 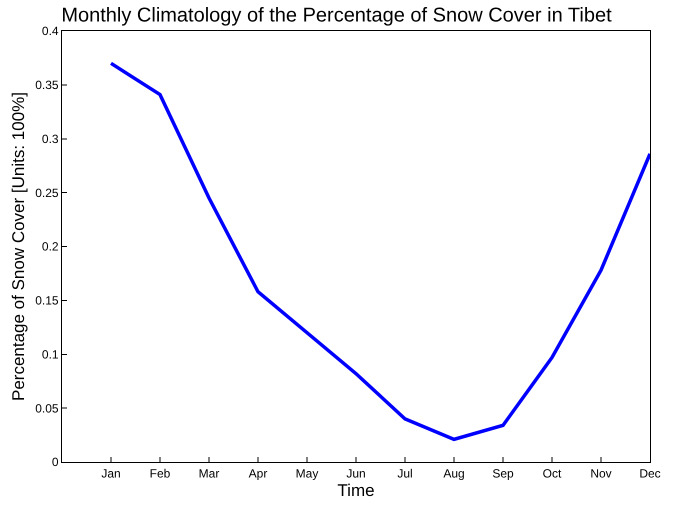 I want to click on y-tick-label: 0.1, so click(x=50, y=354).